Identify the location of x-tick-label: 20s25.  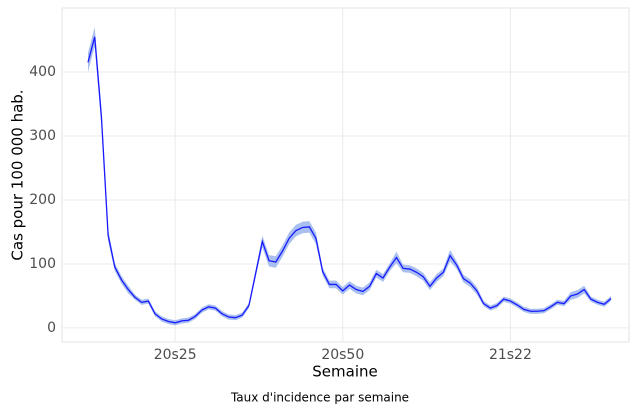
(175, 355).